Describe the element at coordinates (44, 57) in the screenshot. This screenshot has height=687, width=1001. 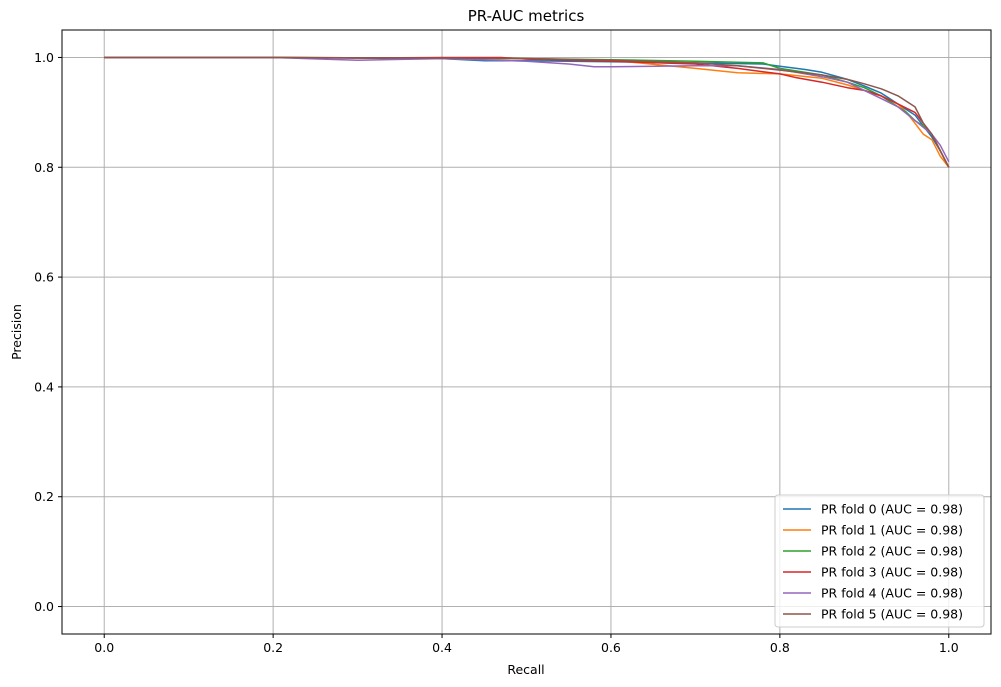
I see `y-tick-label: 1.0` at that location.